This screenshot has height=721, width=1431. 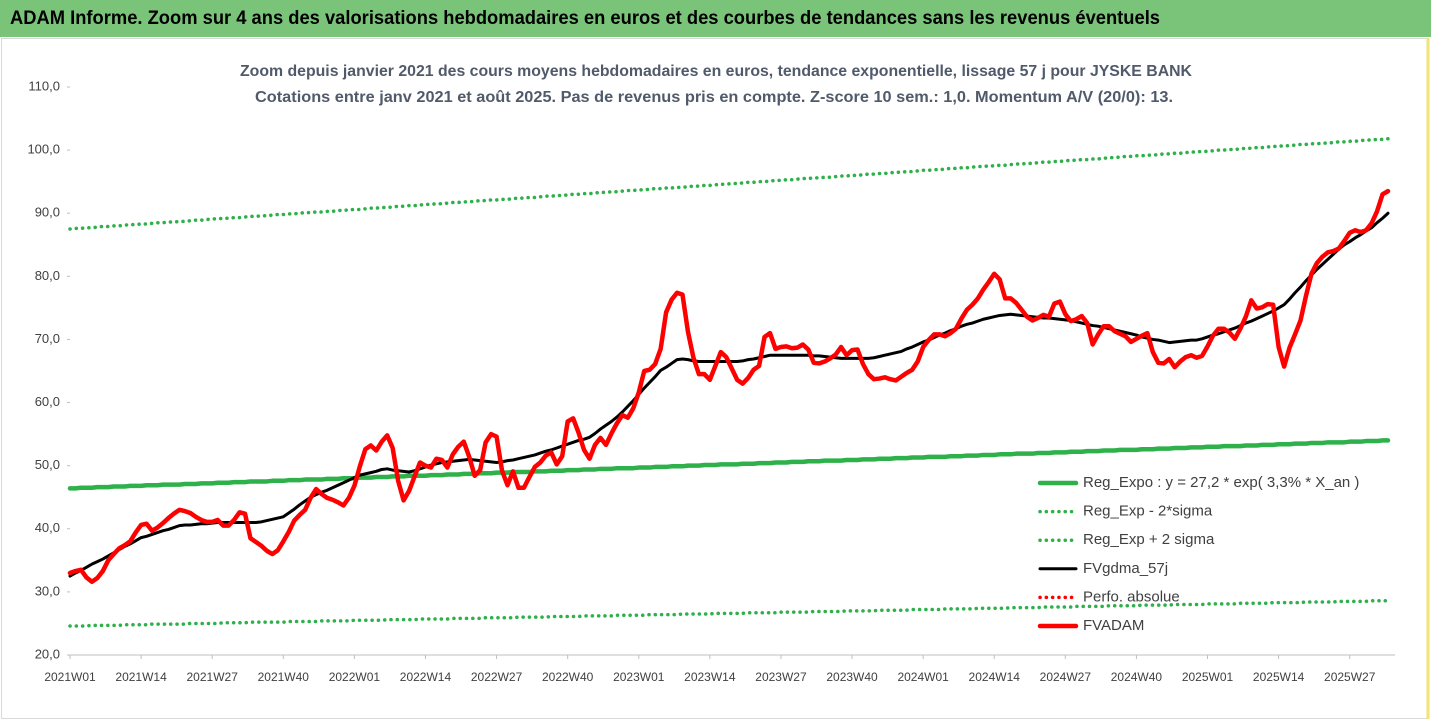 I want to click on x-tick-label: 2021W27, so click(x=213, y=677).